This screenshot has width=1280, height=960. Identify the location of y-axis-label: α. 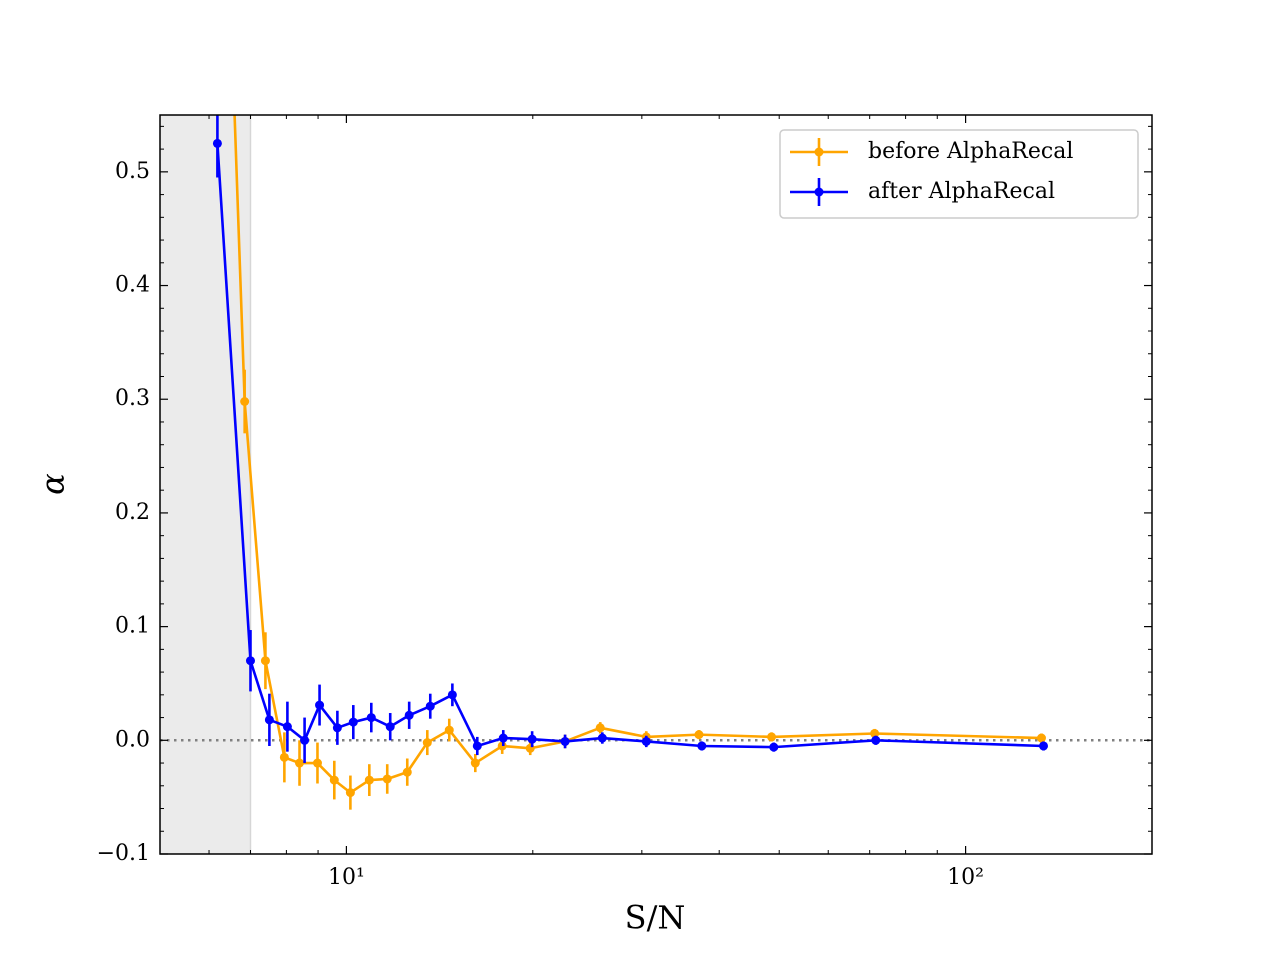
(53, 484).